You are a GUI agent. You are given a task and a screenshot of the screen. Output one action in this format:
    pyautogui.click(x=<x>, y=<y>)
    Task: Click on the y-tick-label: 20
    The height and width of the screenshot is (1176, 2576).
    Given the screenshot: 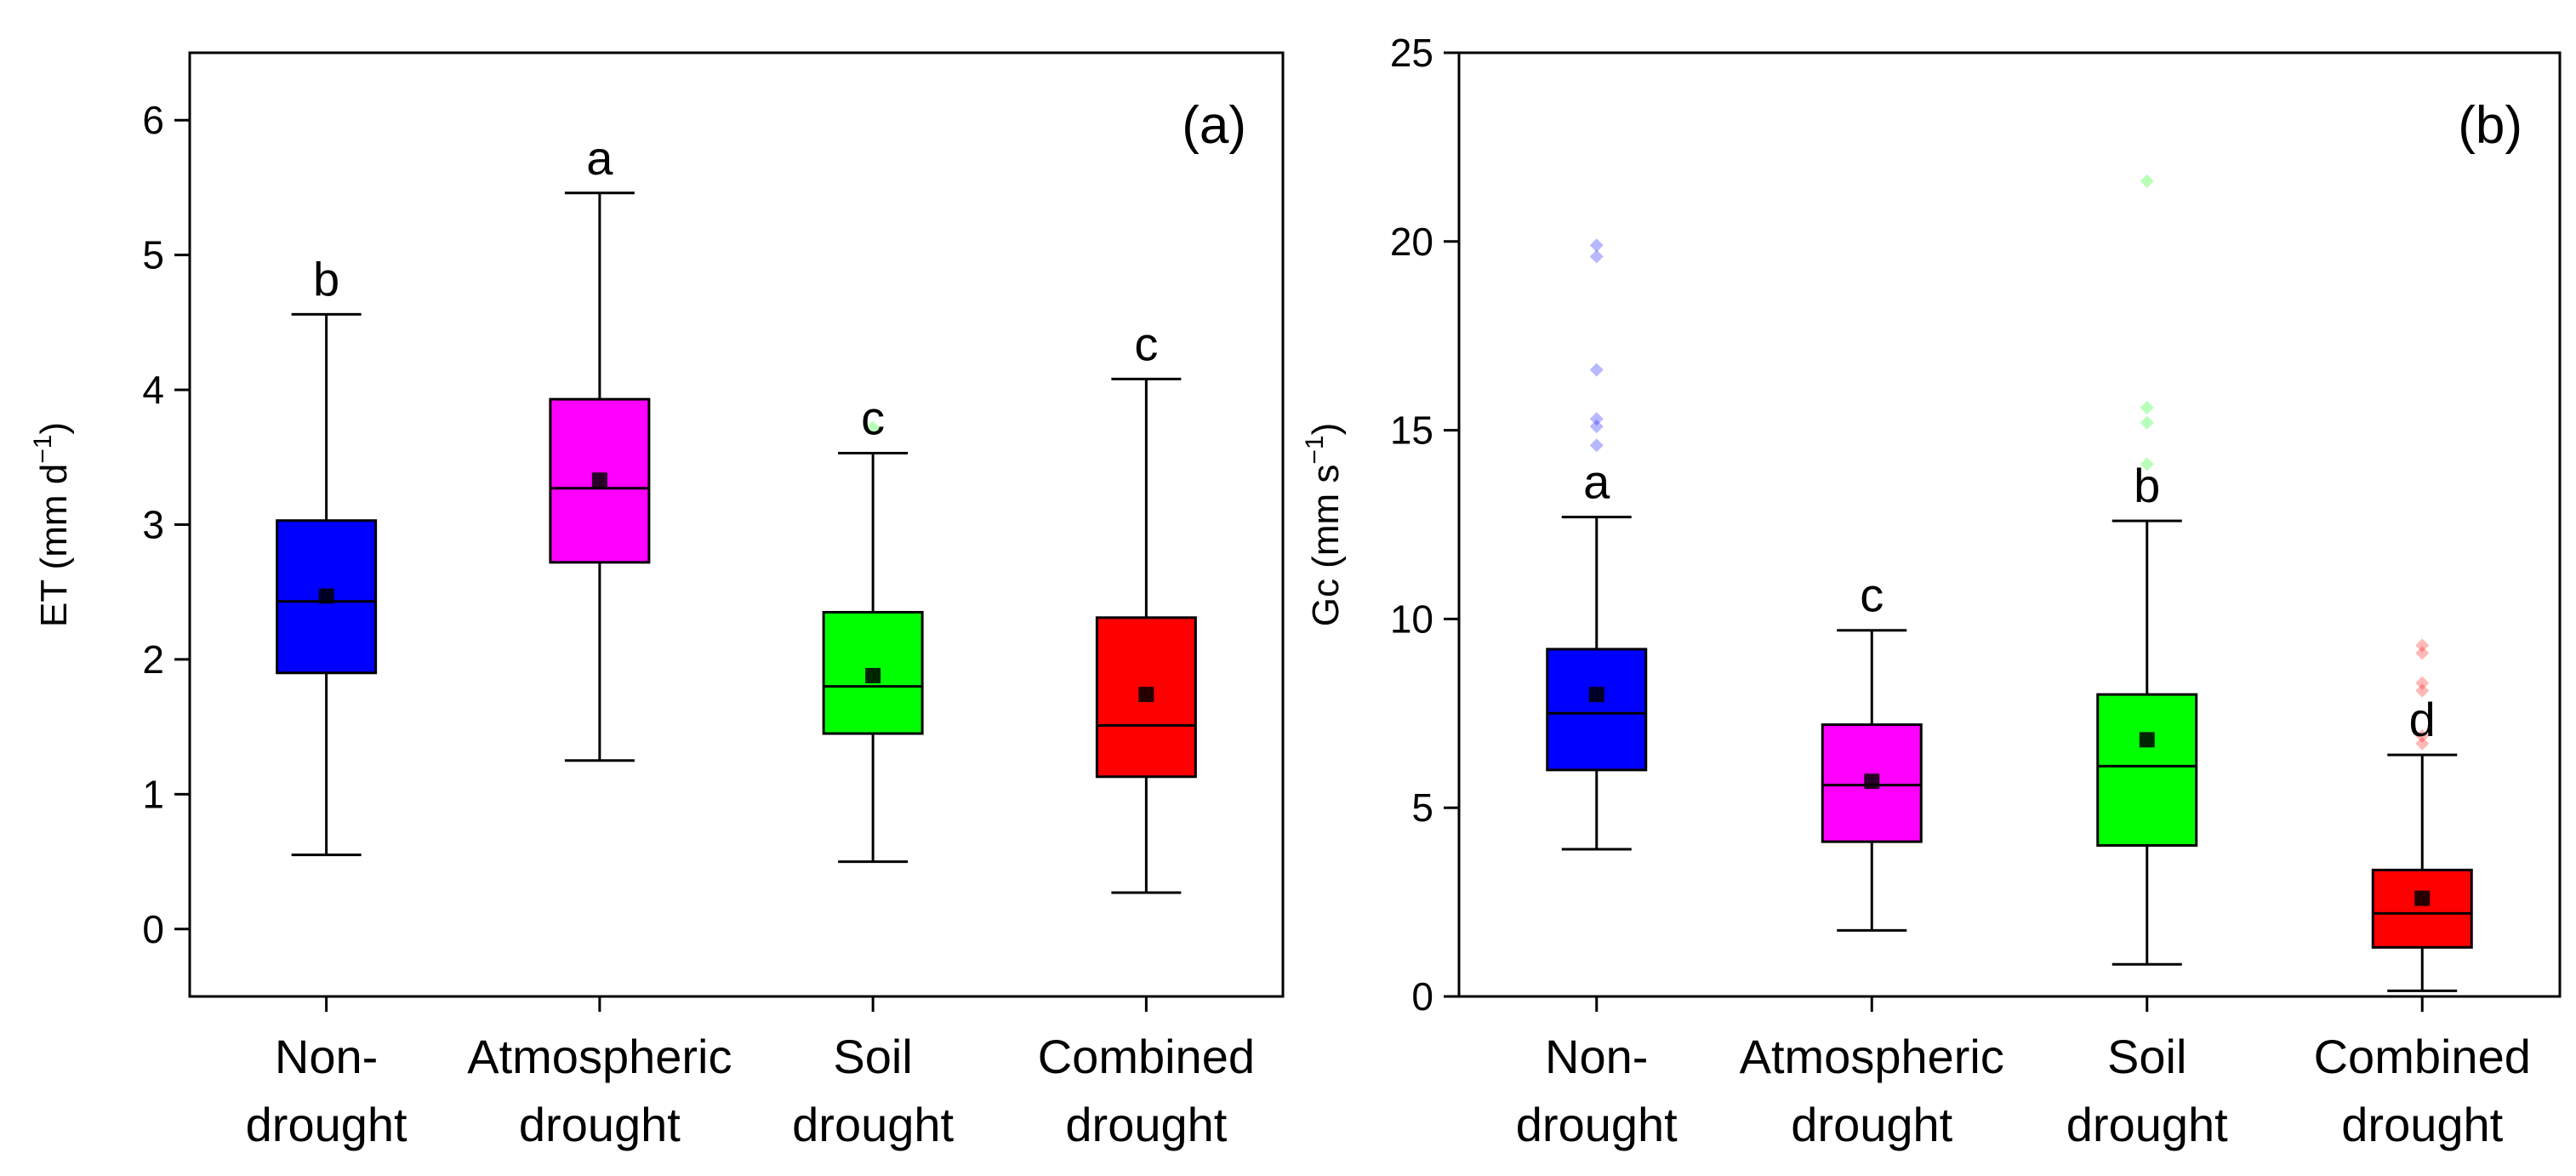 What is the action you would take?
    pyautogui.click(x=1412, y=242)
    